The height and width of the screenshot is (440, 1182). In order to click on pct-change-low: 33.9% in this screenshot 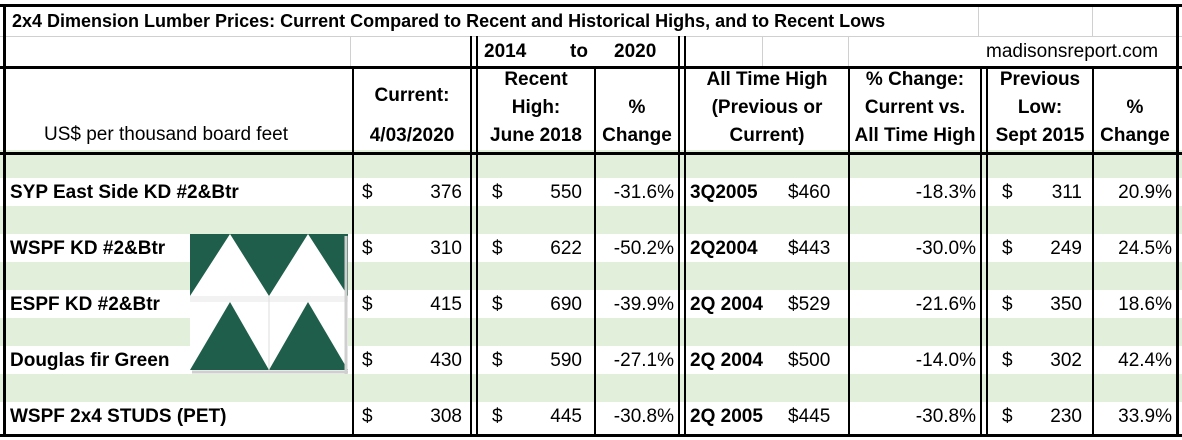, I will do `click(1145, 416)`.